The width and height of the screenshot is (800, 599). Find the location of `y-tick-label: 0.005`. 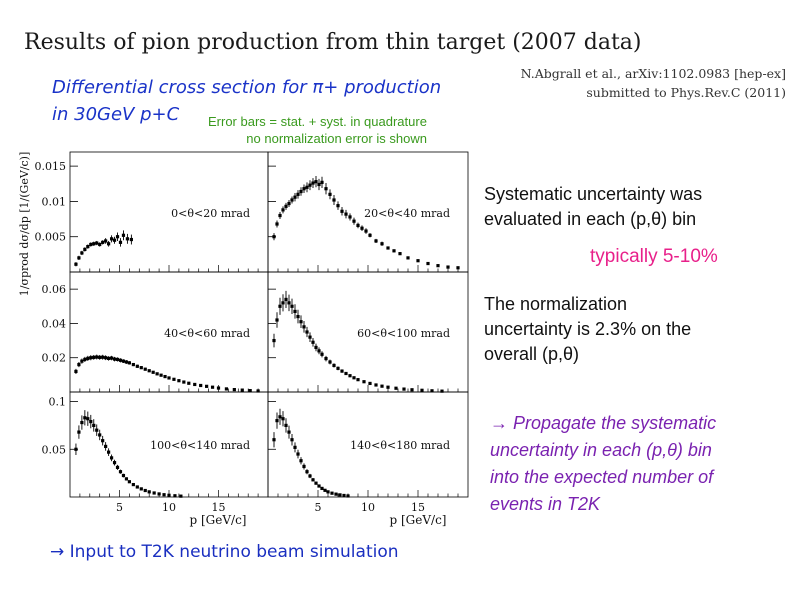

y-tick-label: 0.005 is located at coordinates (51, 237).